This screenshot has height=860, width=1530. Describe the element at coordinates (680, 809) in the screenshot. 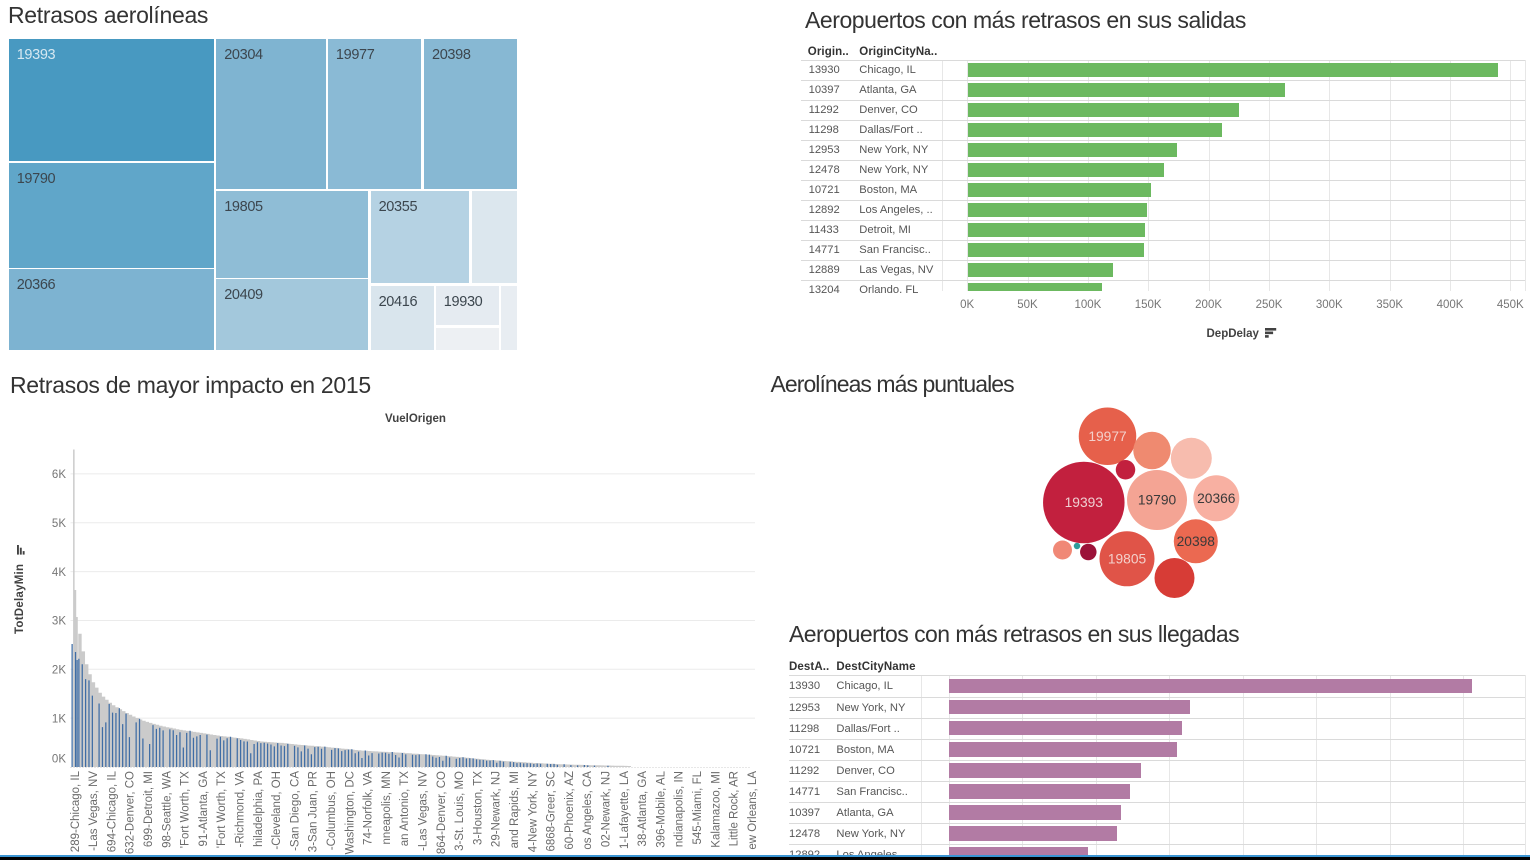

I see `svg-text: ndianapolis, IN` at that location.